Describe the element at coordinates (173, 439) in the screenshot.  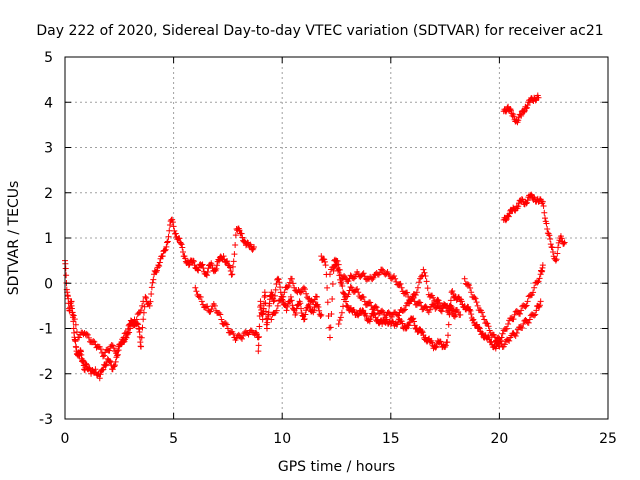
I see `x-tick-label: 5` at that location.